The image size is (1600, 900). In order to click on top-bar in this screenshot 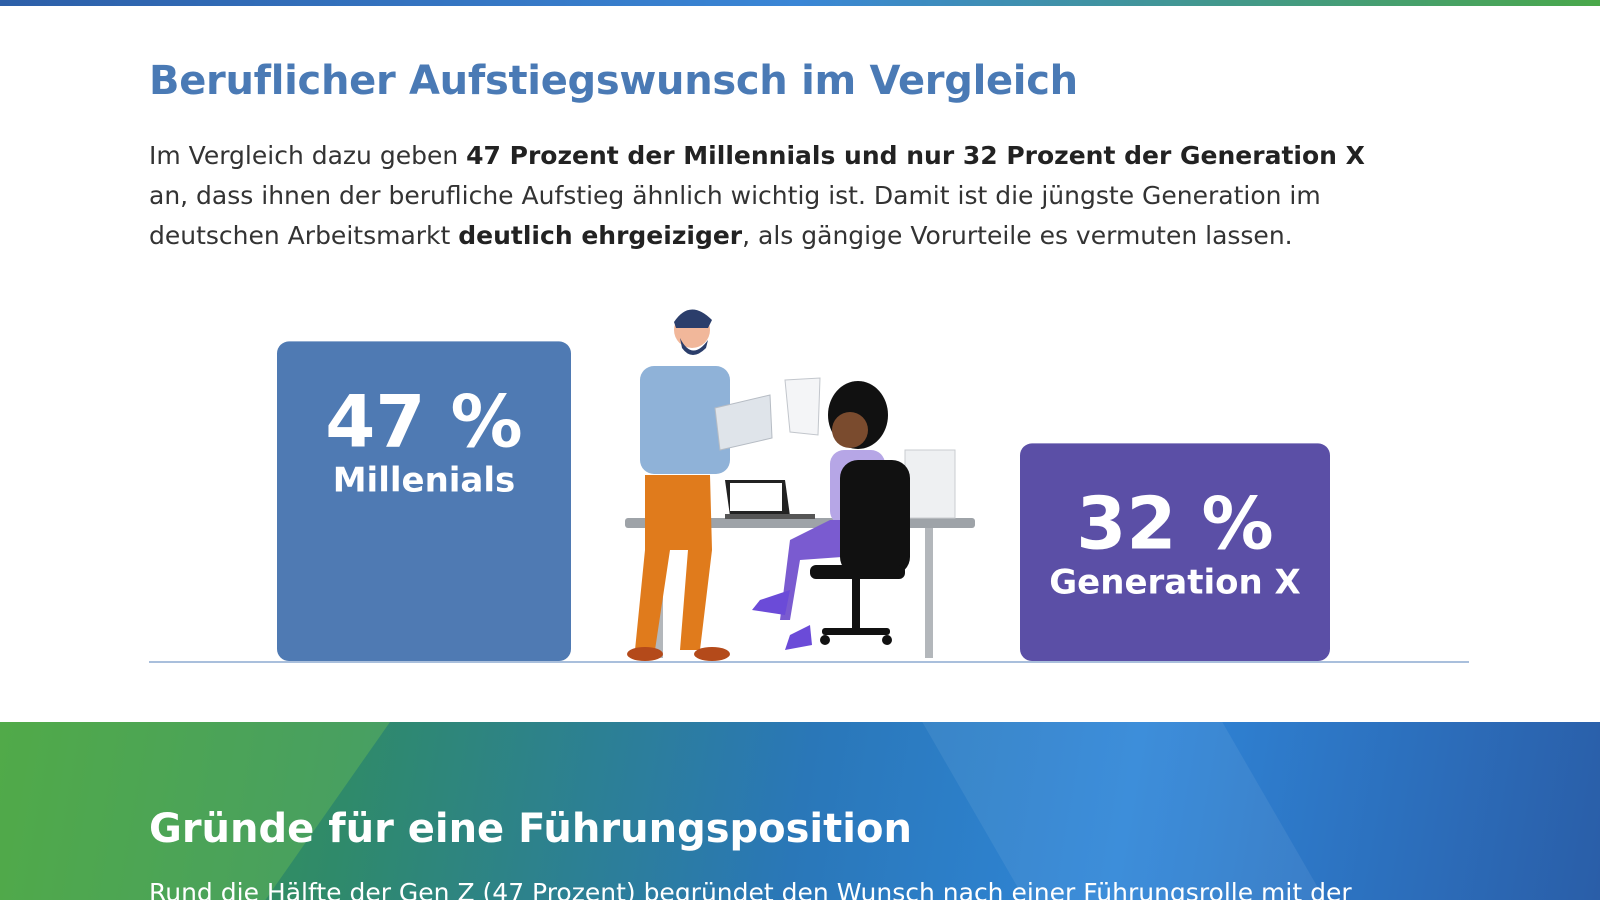, I will do `click(800, 3)`.